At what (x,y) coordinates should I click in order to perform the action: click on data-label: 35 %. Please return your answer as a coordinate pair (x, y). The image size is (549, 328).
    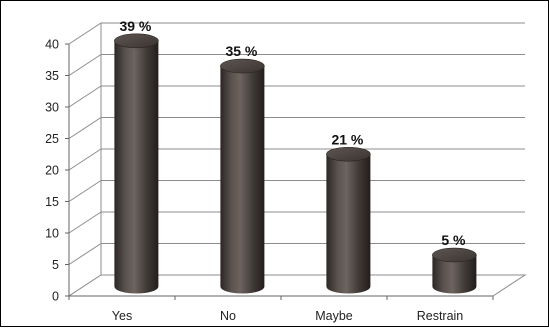
    Looking at the image, I should click on (241, 51).